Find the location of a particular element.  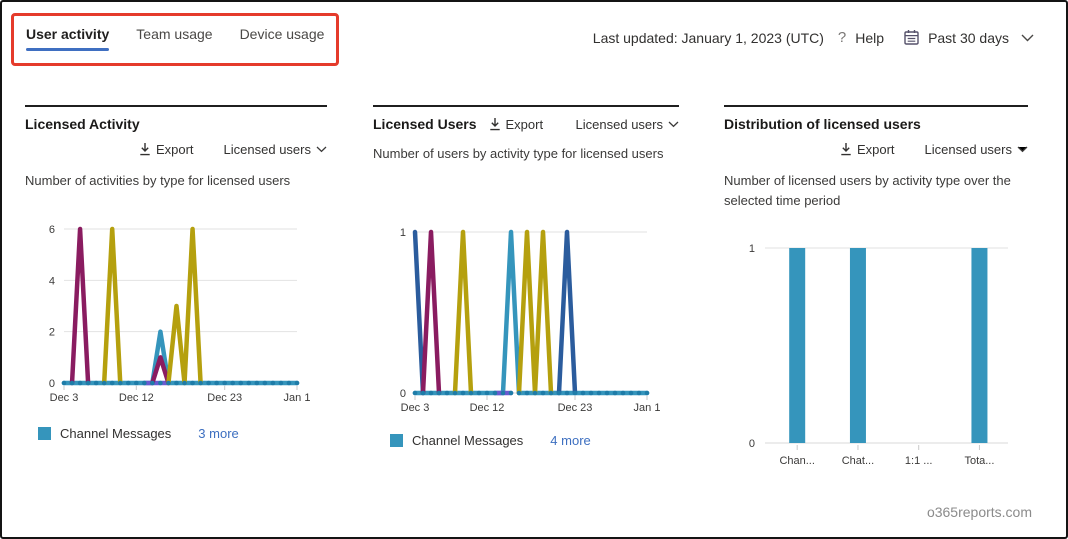

licensed-activity-chart: Dec 3 Dec 12 Dec 23 Jan 1 0 2 4 6 is located at coordinates (175, 317).